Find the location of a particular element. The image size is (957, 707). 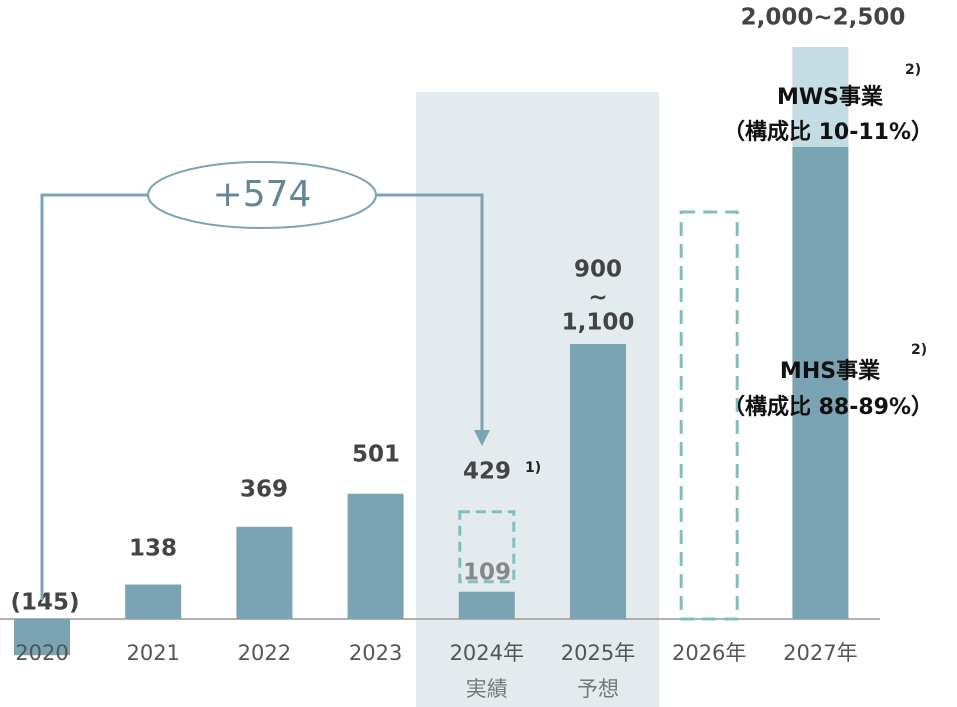

arrow-head is located at coordinates (482, 438).